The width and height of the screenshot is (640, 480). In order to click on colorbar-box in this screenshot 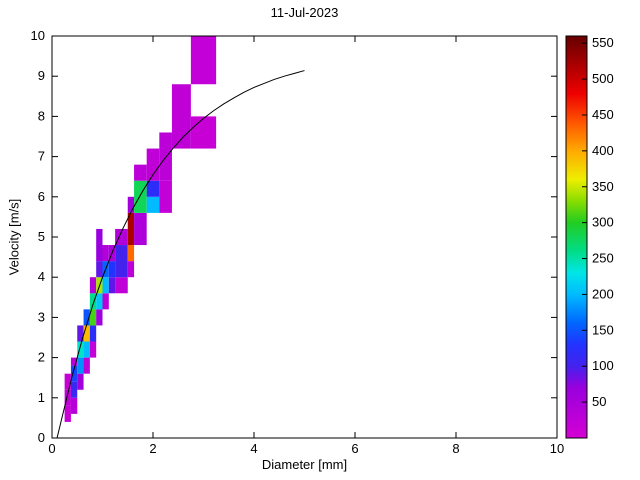, I will do `click(576, 237)`.